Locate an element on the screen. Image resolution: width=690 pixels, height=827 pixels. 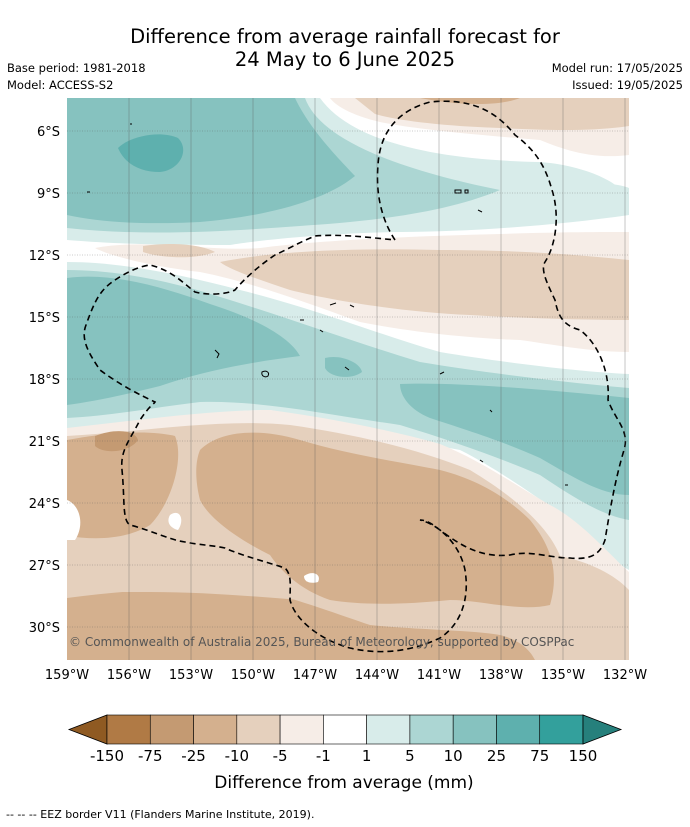
colorbar-arrow-left is located at coordinates (87, 729).